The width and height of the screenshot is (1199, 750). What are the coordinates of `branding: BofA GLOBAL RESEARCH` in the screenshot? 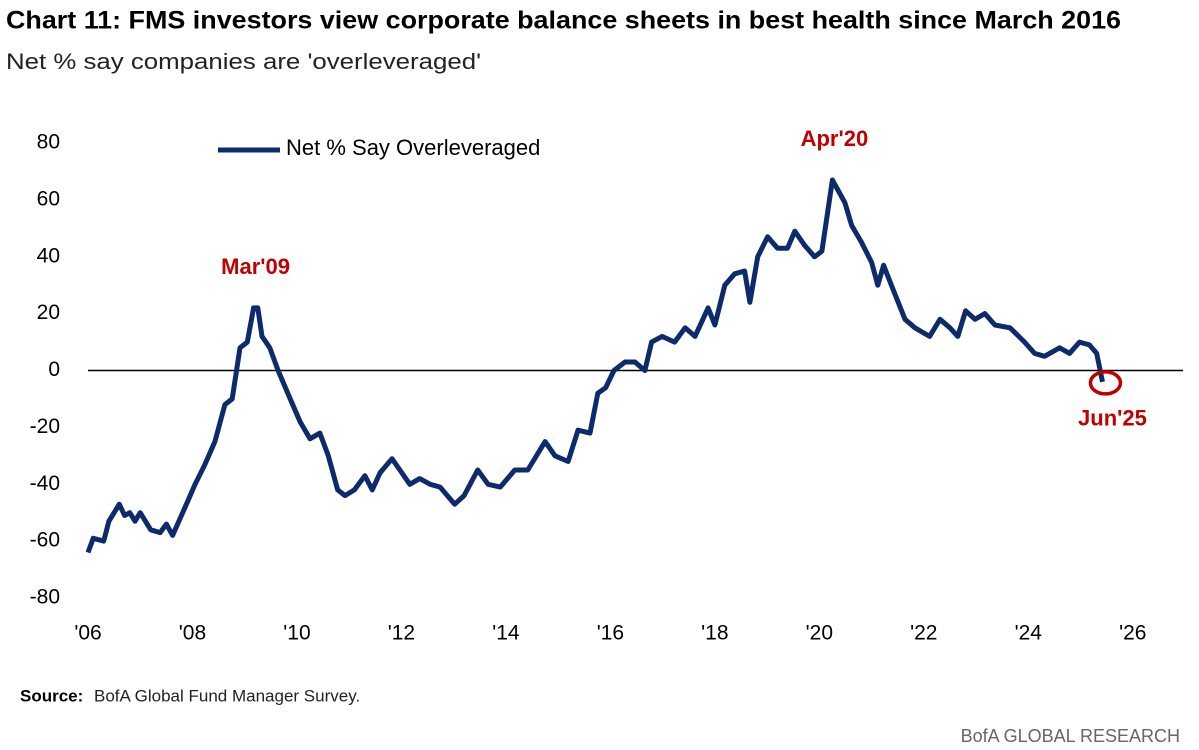 It's located at (1070, 736).